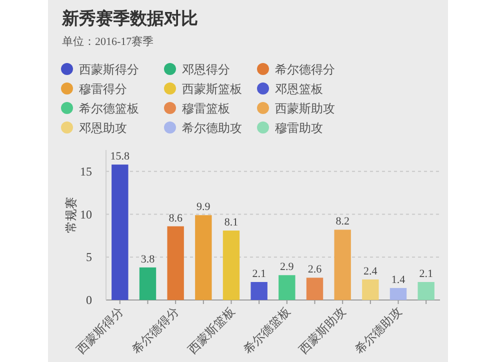 This screenshot has height=362, width=500. What do you see at coordinates (109, 109) in the screenshot?
I see `legend-label: 希尔德篮板` at bounding box center [109, 109].